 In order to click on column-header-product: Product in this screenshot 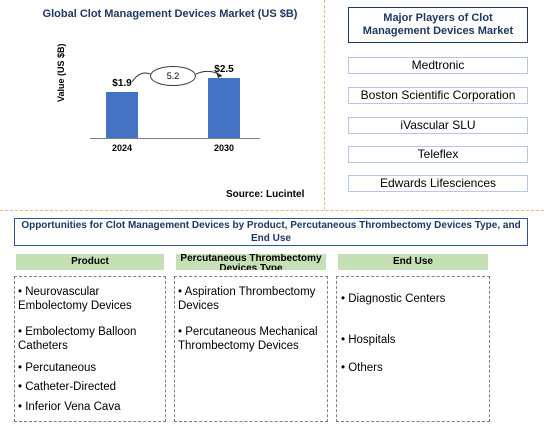, I will do `click(90, 262)`.